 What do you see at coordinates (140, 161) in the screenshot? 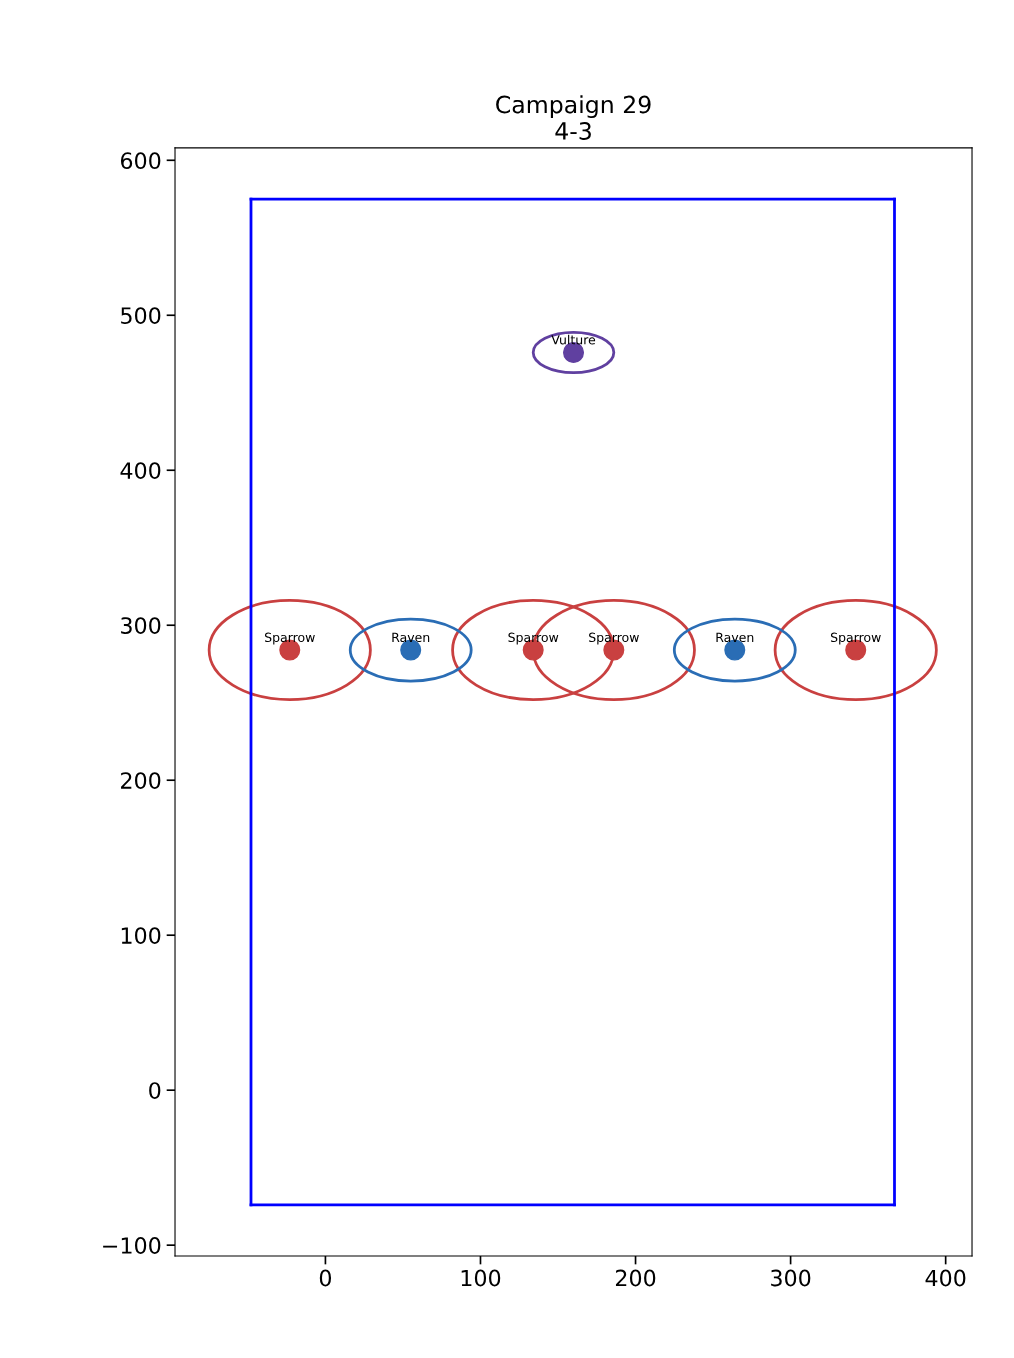
I see `y-tick-label: 600` at bounding box center [140, 161].